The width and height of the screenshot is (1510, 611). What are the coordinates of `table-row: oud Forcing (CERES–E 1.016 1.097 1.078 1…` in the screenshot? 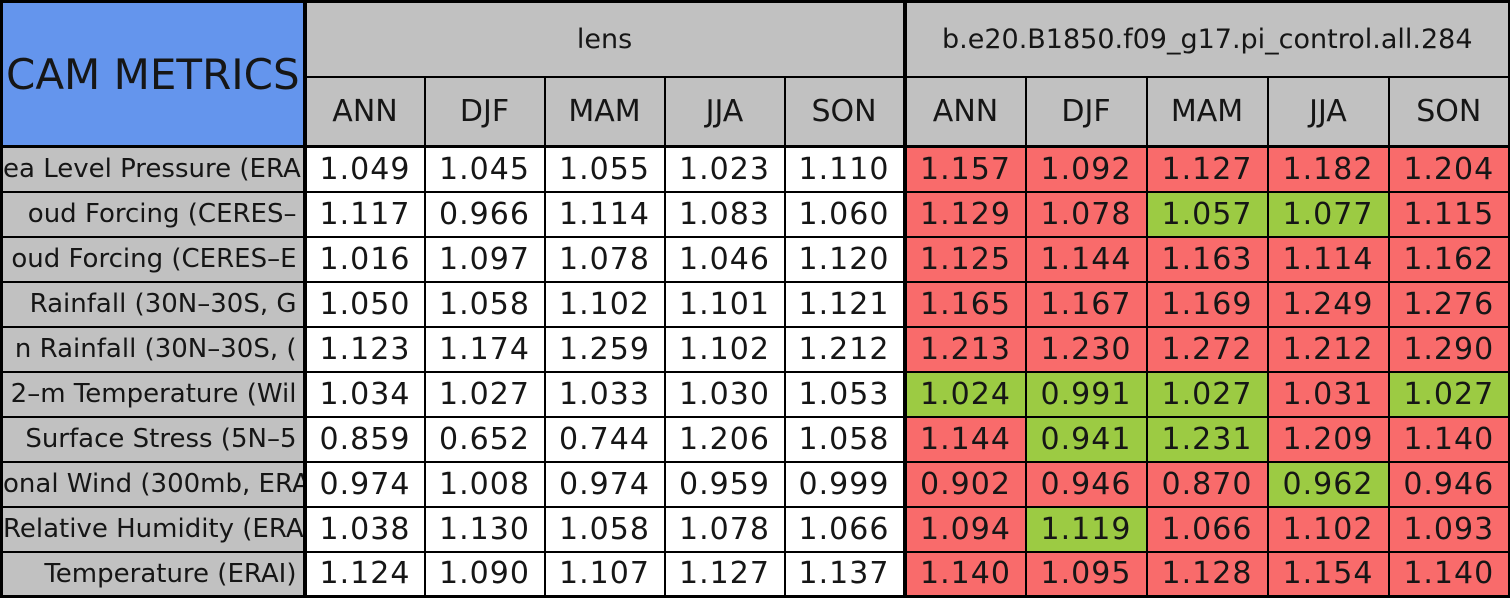 It's located at (755, 259).